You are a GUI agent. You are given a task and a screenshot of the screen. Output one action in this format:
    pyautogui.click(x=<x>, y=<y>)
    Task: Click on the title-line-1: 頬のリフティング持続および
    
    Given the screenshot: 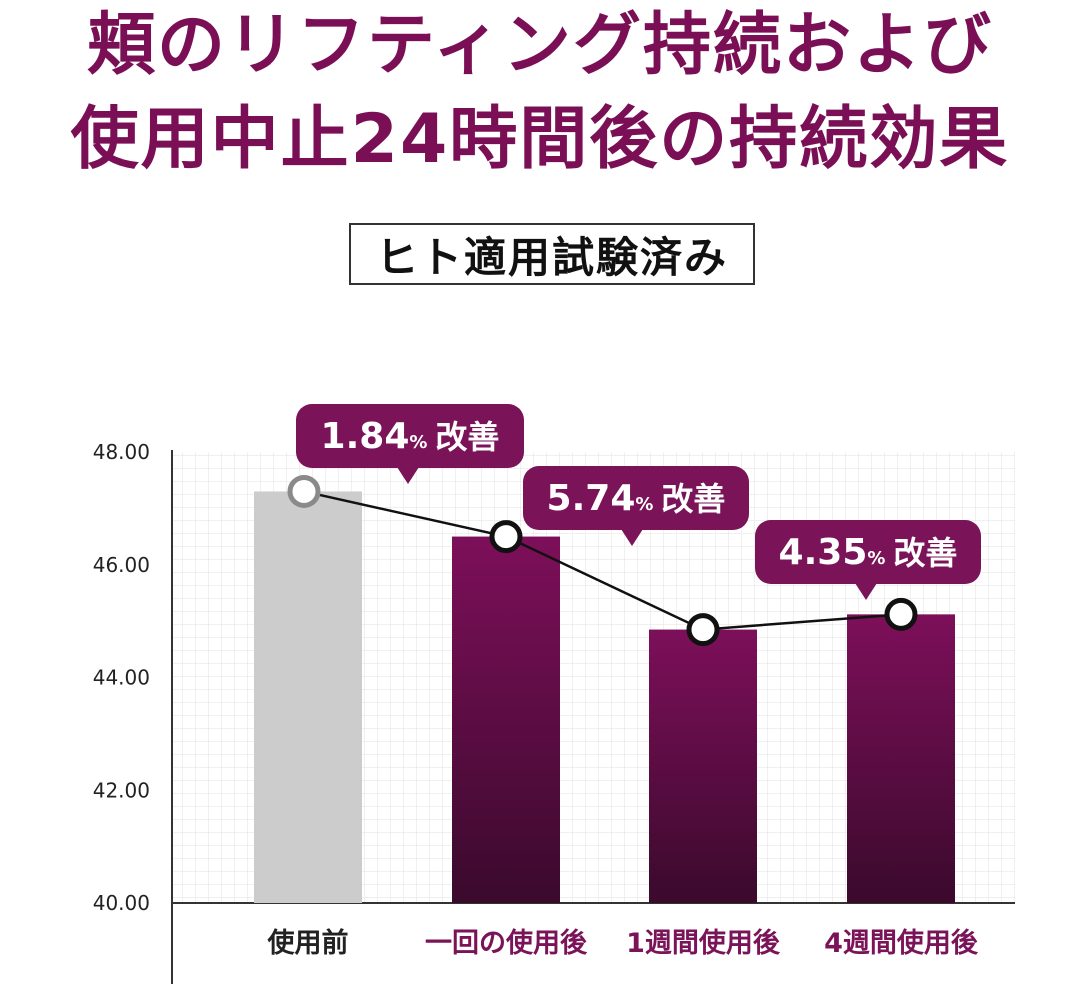 What is the action you would take?
    pyautogui.click(x=540, y=45)
    